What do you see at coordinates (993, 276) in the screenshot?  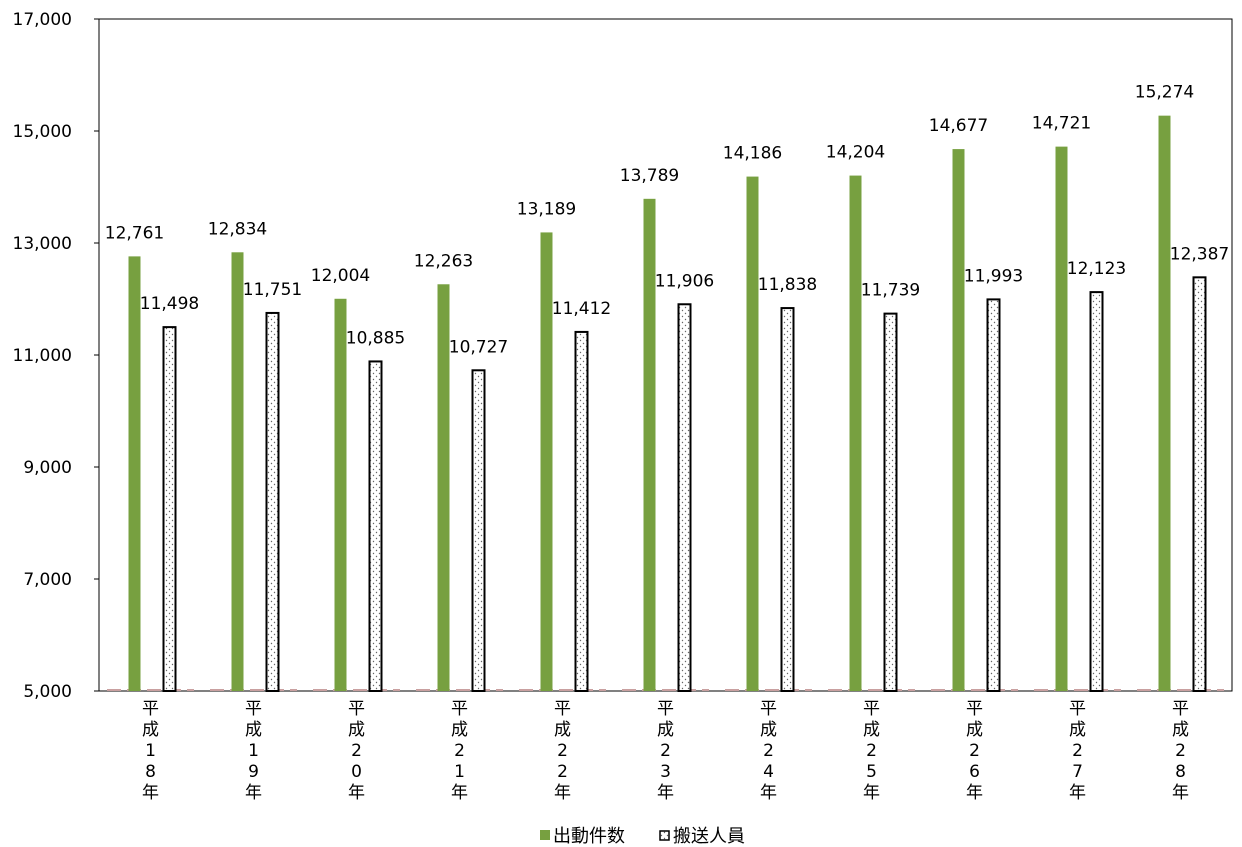 I see `data-label: 11,993` at bounding box center [993, 276].